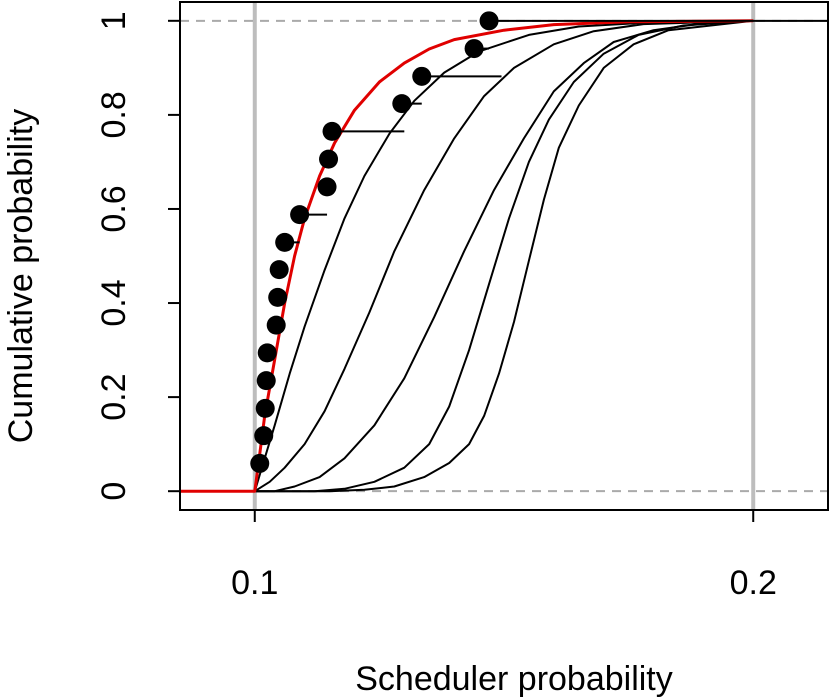  What do you see at coordinates (254, 583) in the screenshot?
I see `x-tick-label: 0.1` at bounding box center [254, 583].